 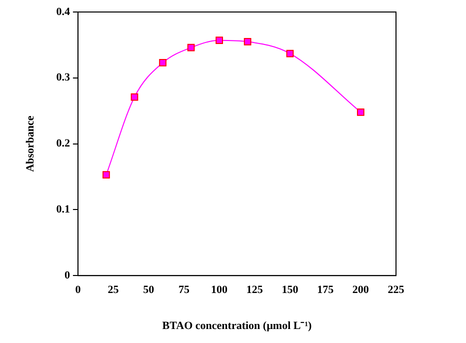 I want to click on y-tick-label: 0.4, so click(x=63, y=12).